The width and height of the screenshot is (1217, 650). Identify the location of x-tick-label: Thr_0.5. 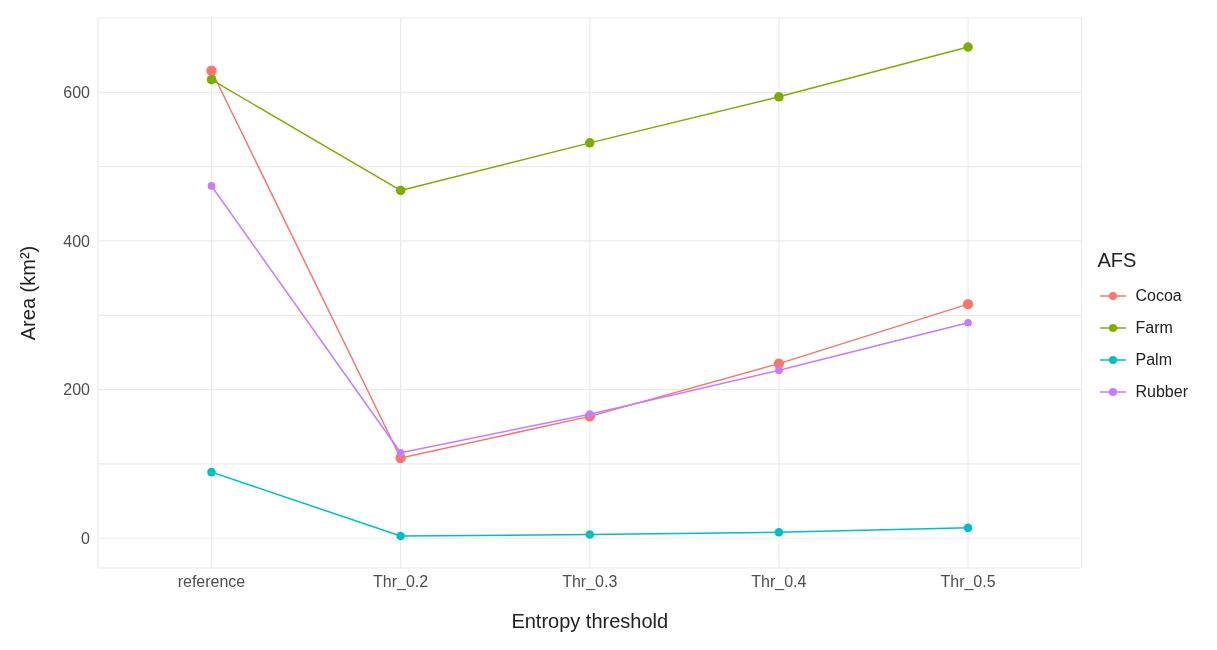
(968, 582).